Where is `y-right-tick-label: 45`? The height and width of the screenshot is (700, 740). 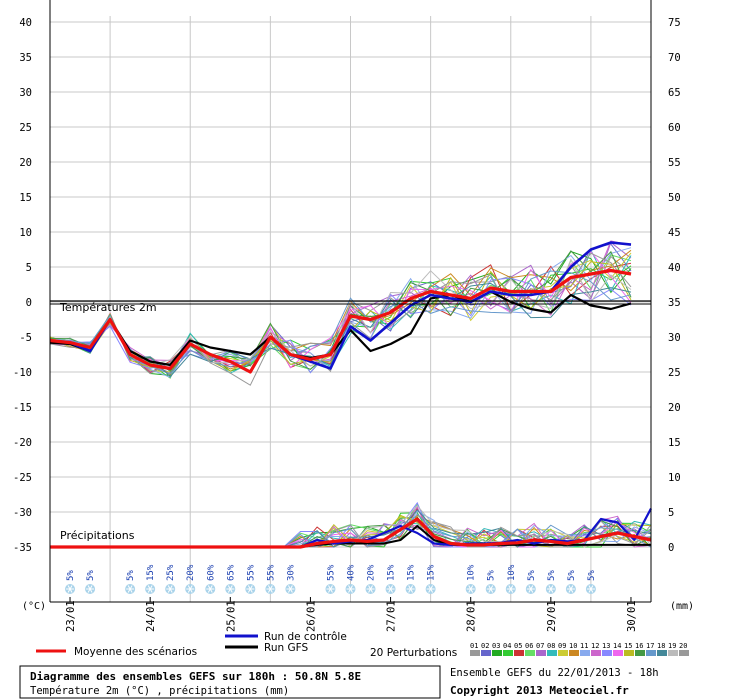
y-right-tick-label: 45 is located at coordinates (674, 233).